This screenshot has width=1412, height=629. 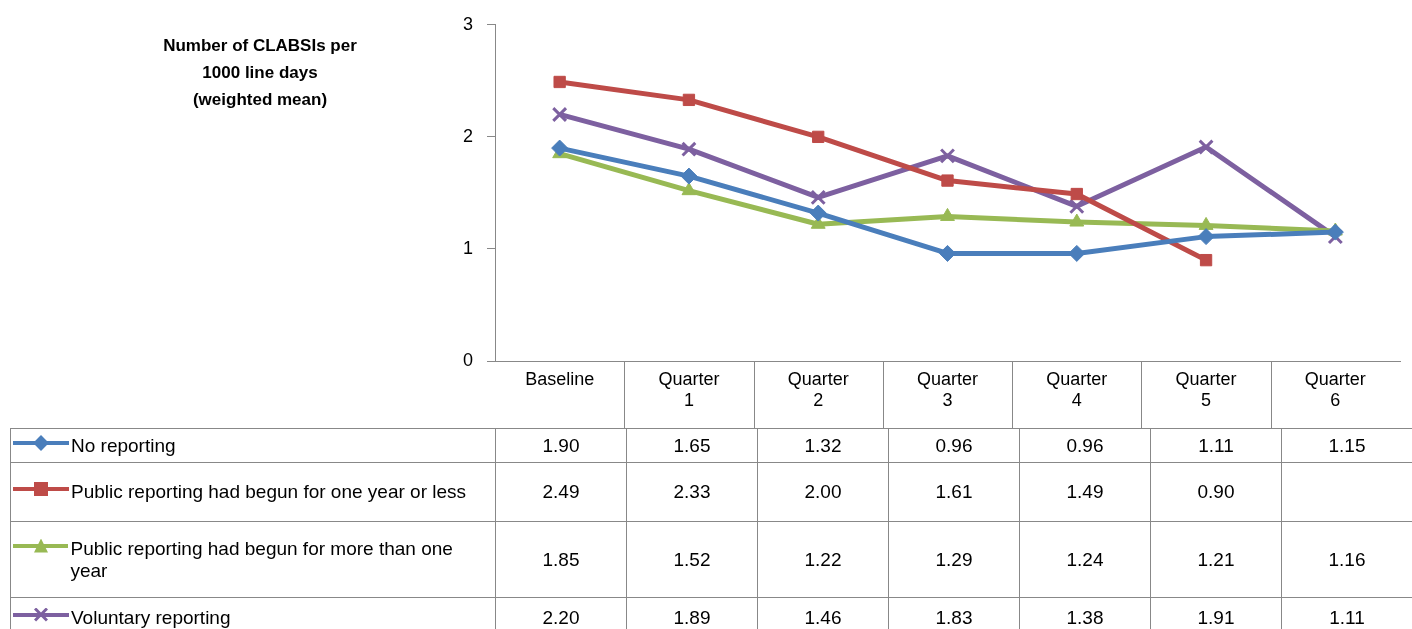 I want to click on x-tick-label: Baseline, so click(x=560, y=378).